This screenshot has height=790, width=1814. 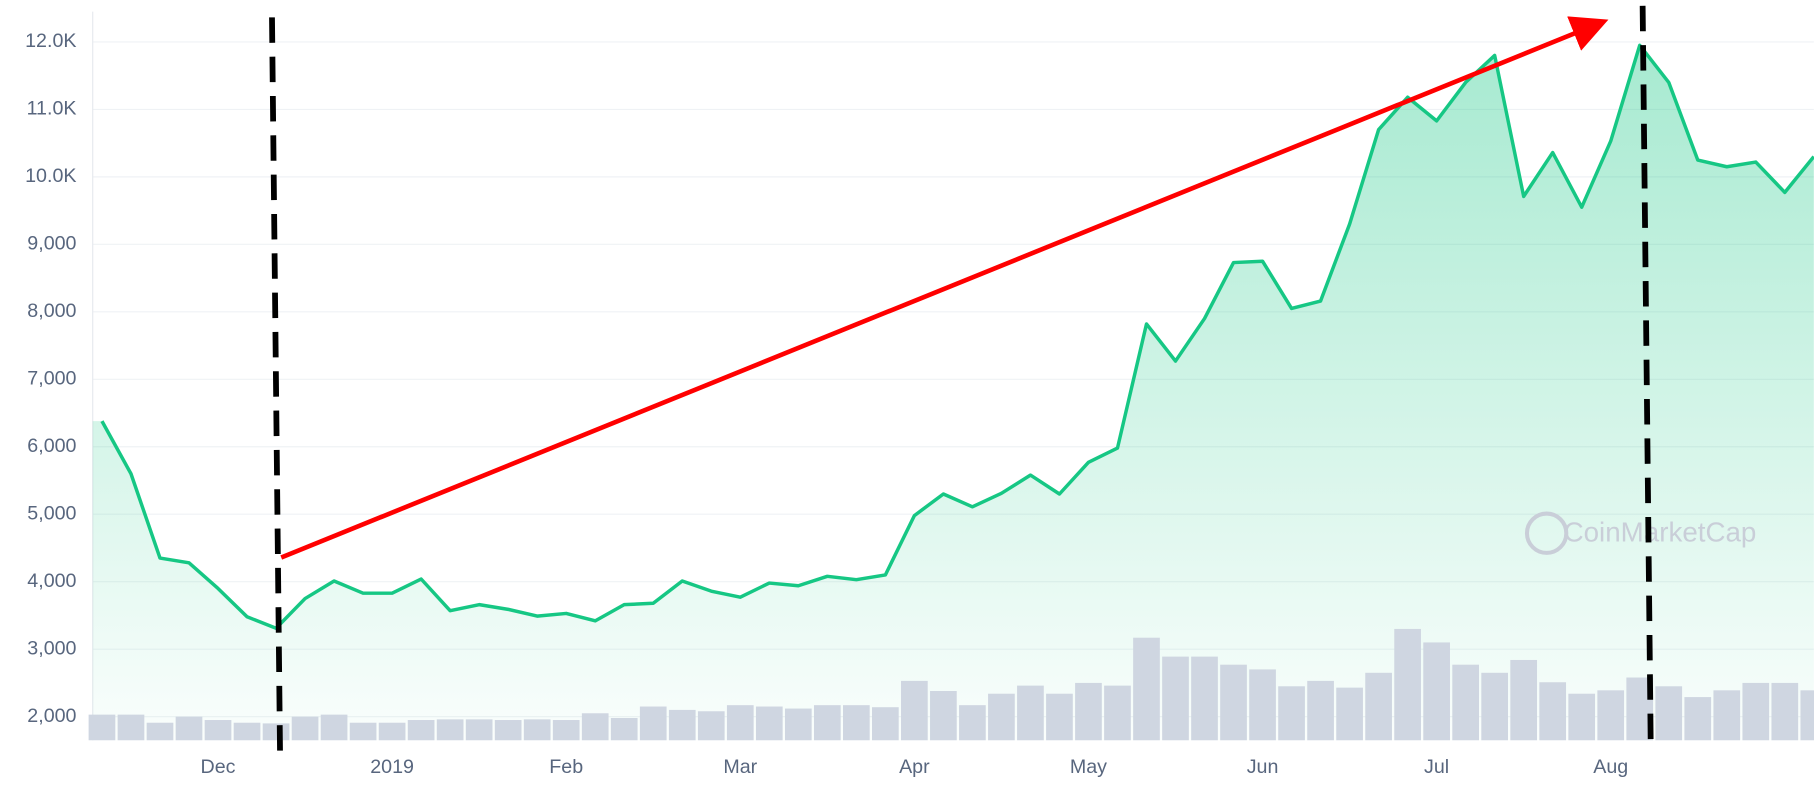 What do you see at coordinates (1660, 532) in the screenshot?
I see `watermark: CoinMarketCap` at bounding box center [1660, 532].